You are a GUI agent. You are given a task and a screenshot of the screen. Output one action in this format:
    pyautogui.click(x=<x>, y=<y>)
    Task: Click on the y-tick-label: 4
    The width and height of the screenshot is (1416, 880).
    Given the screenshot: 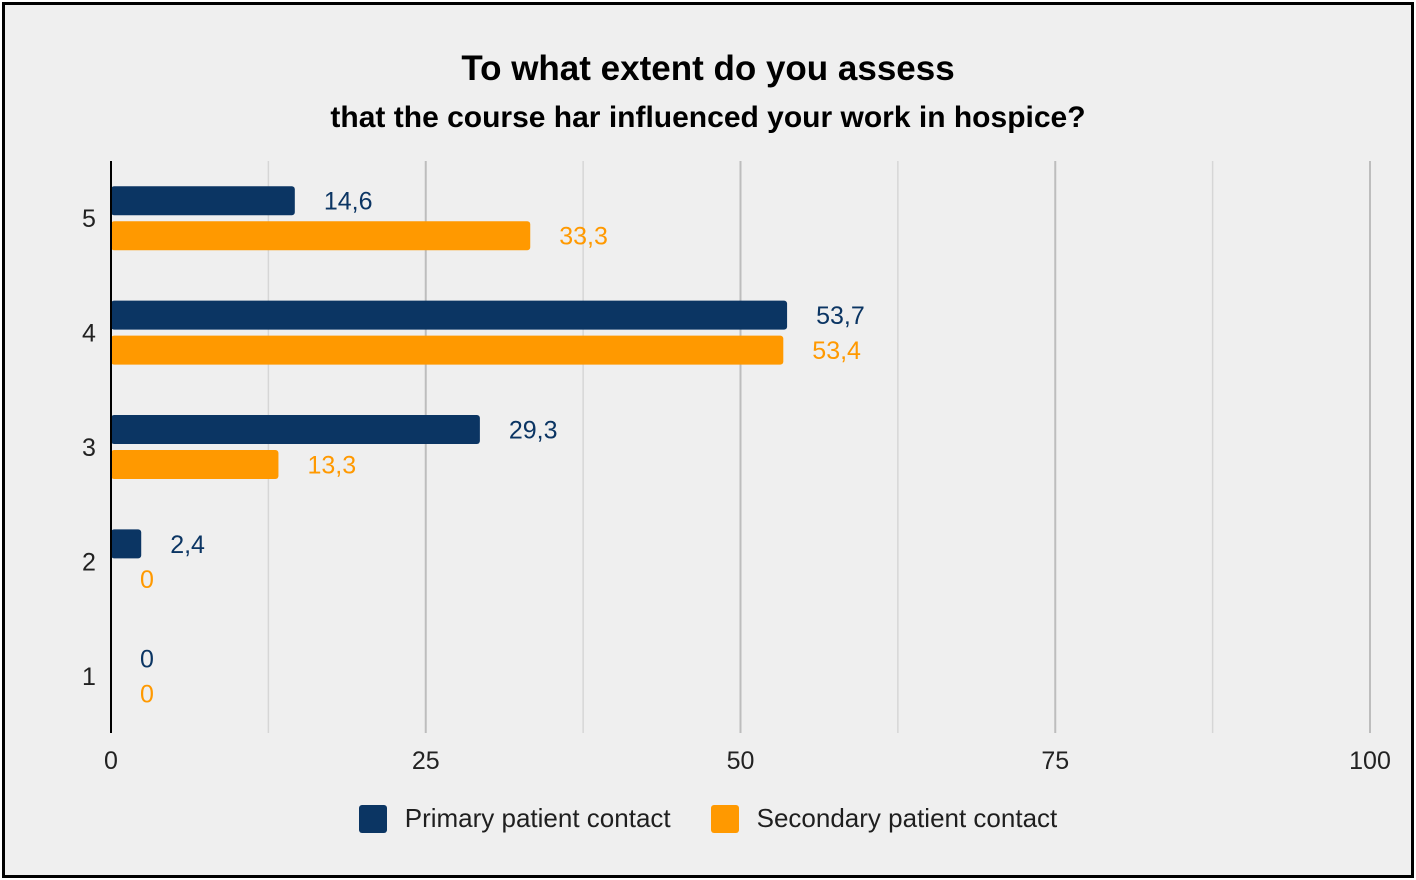 What is the action you would take?
    pyautogui.click(x=89, y=334)
    